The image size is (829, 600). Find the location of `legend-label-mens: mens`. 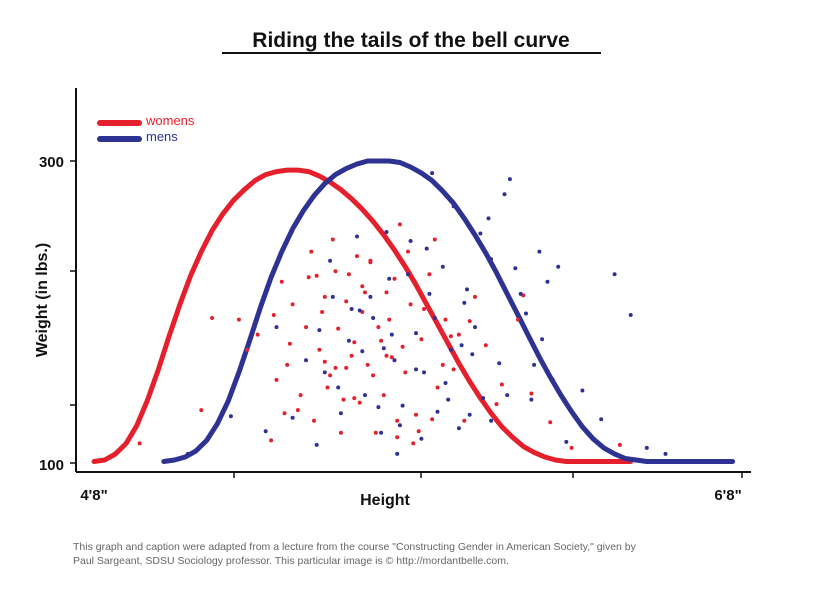

legend-label-mens: mens is located at coordinates (162, 136).